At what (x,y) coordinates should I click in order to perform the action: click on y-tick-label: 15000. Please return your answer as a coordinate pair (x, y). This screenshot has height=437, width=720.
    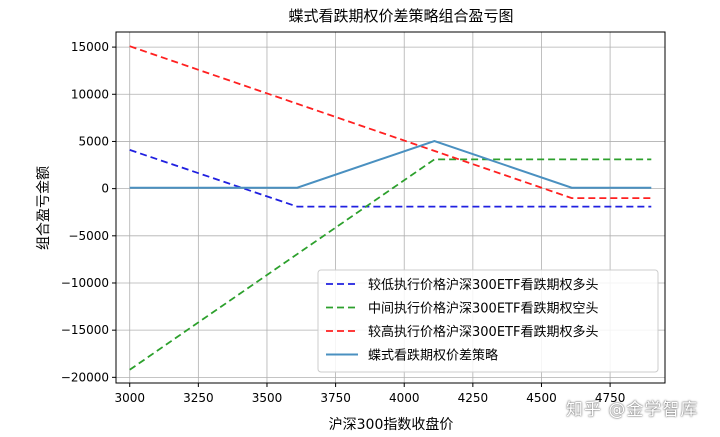
    Looking at the image, I should click on (90, 47).